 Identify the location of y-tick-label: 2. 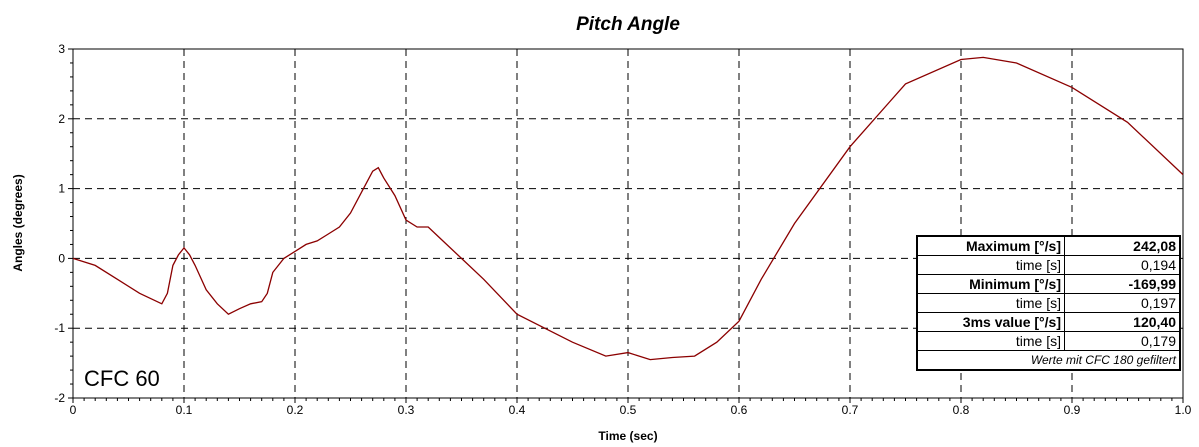
(61, 119).